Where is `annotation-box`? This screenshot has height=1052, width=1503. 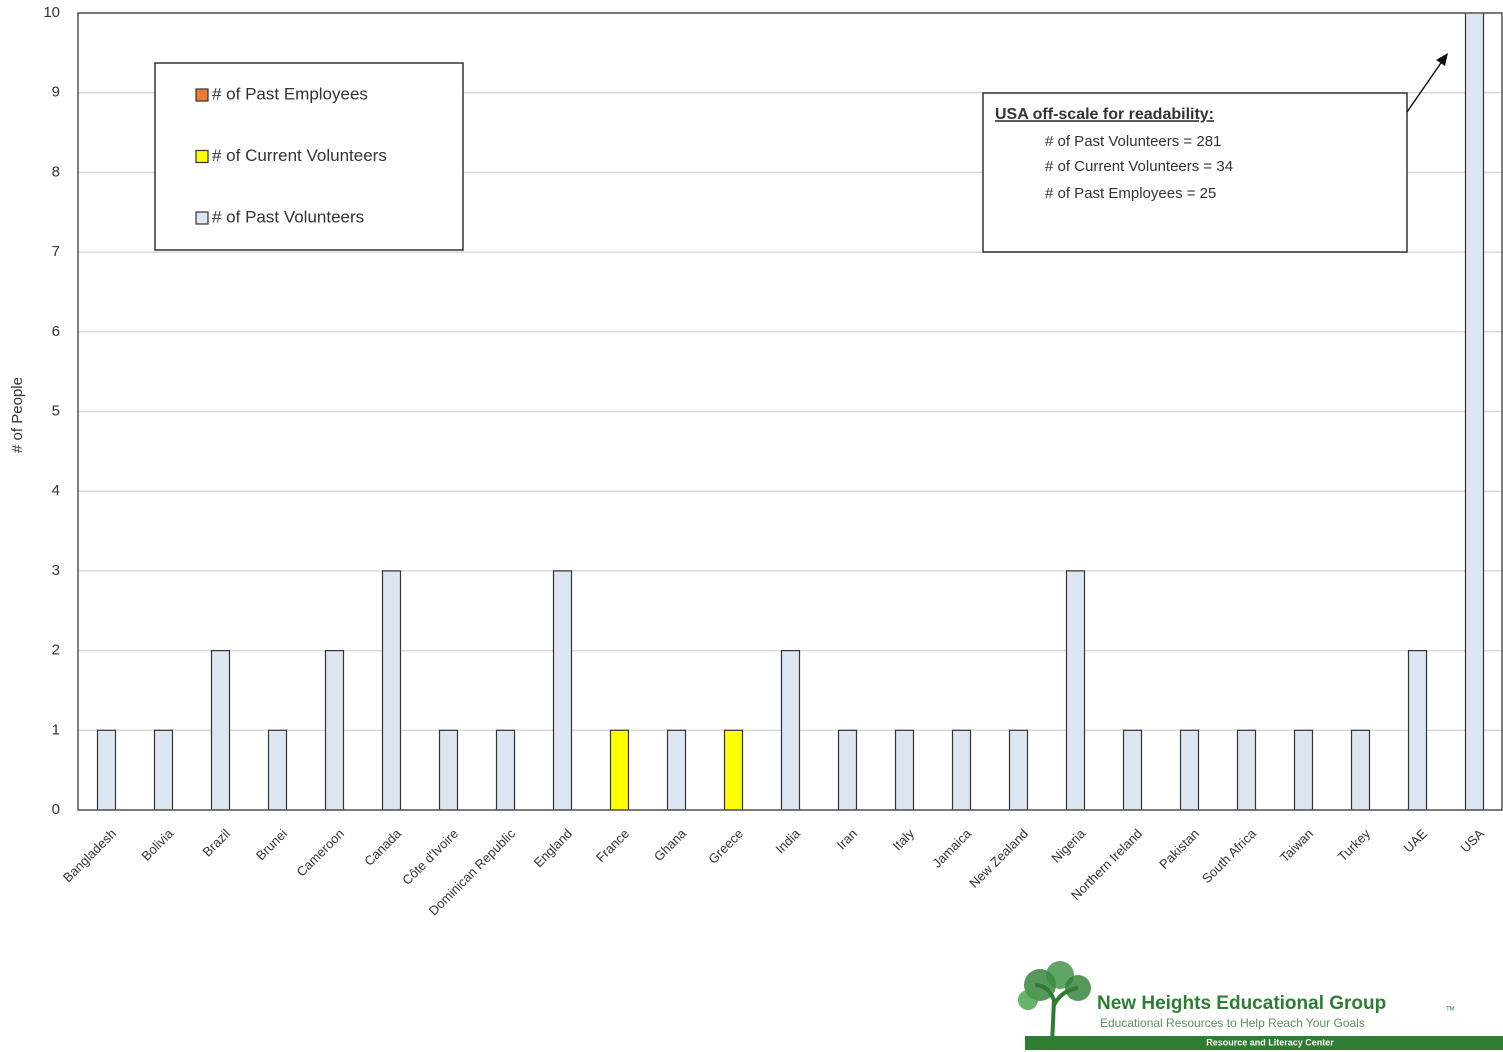 annotation-box is located at coordinates (1195, 172).